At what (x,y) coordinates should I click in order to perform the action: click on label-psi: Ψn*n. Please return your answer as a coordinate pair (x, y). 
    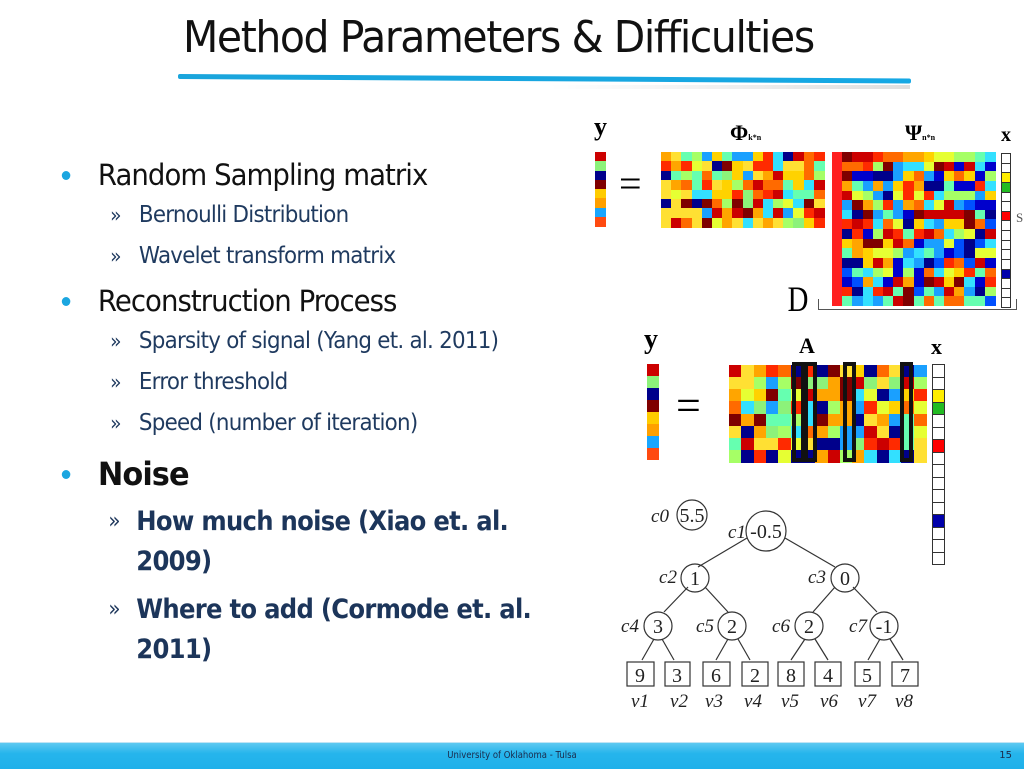
    Looking at the image, I should click on (920, 133).